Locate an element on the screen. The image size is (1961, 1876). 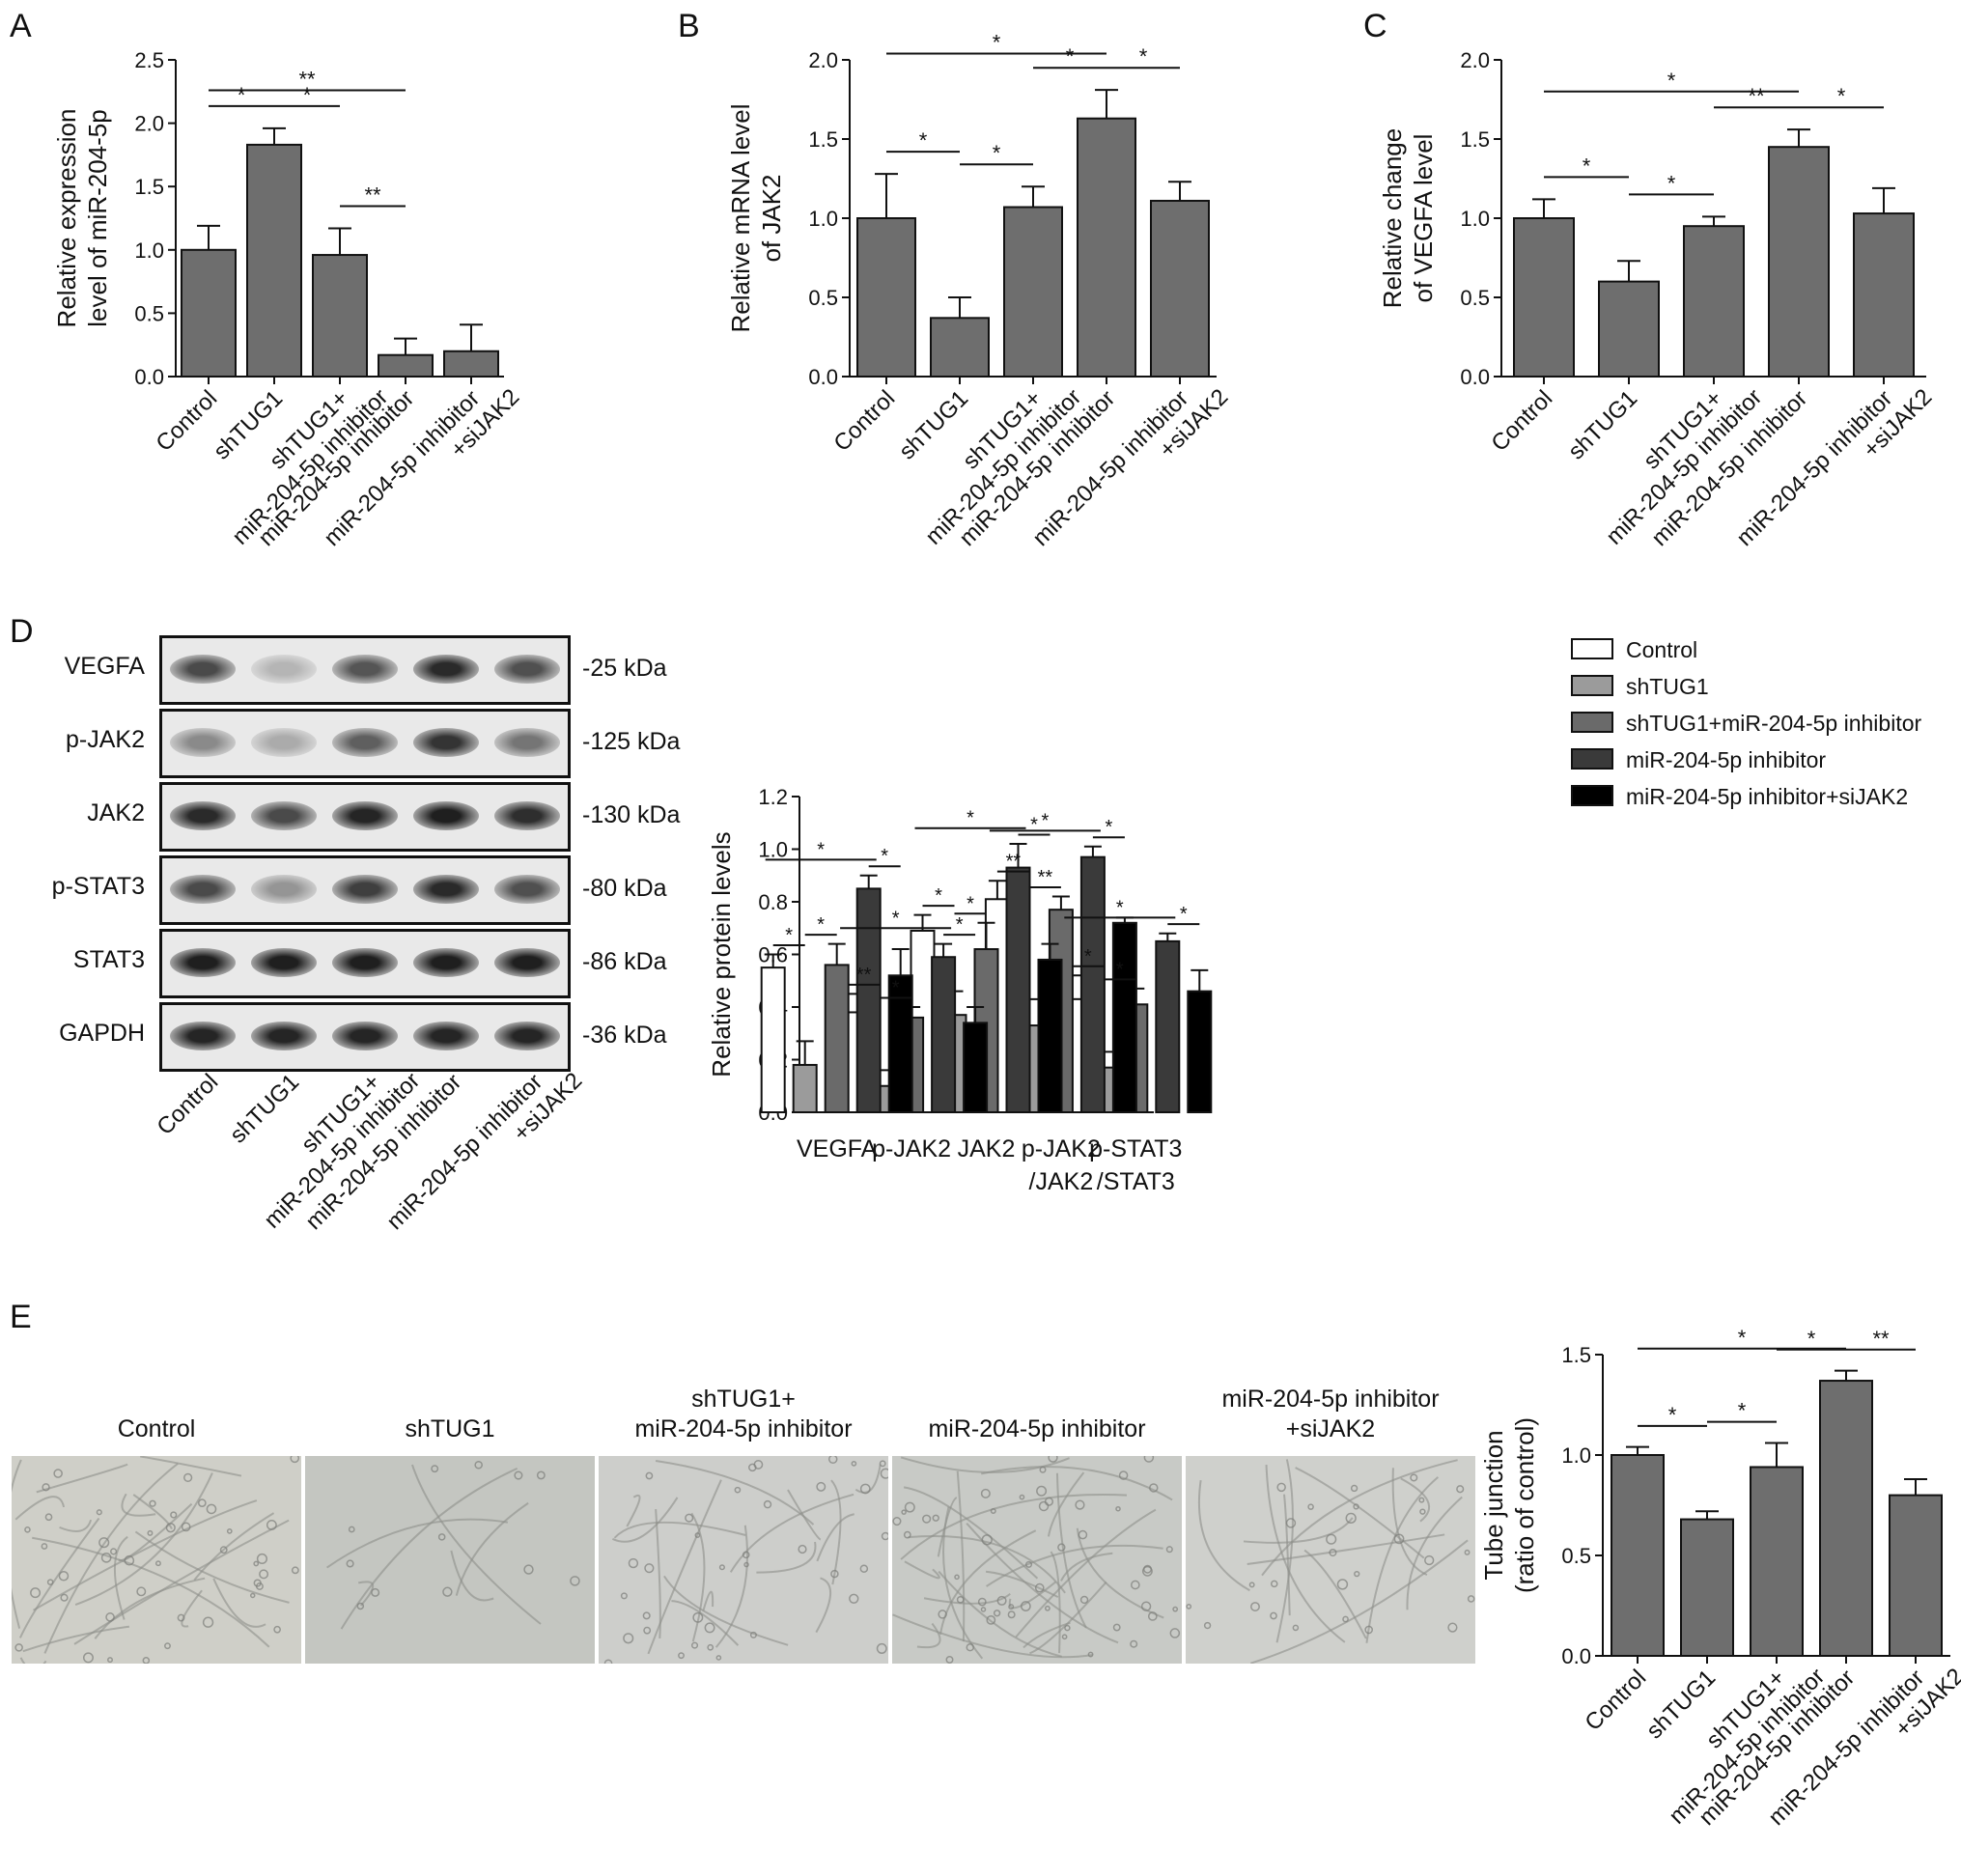
blot-protein-label: GAPDH is located at coordinates (102, 1034).